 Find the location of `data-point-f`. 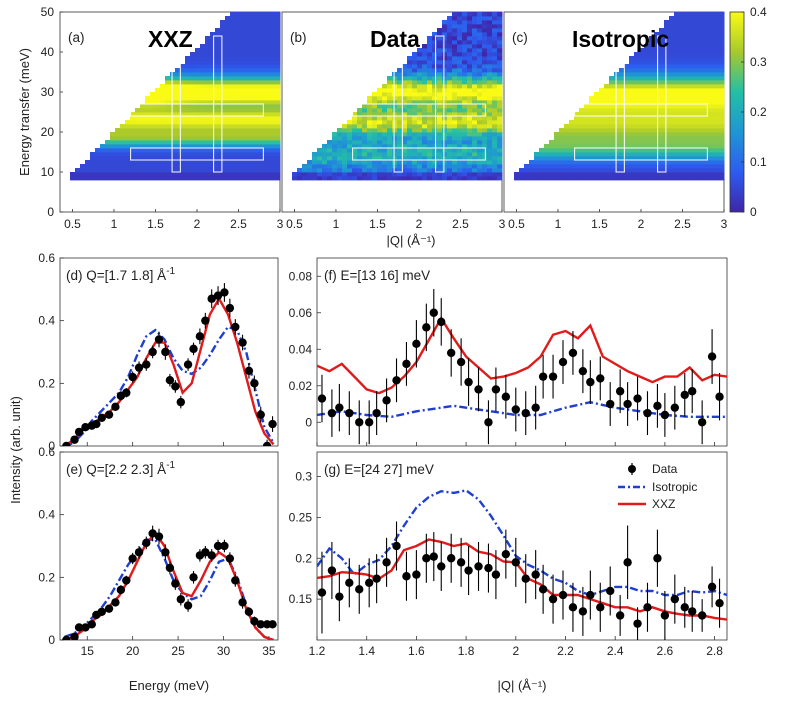

data-point-f is located at coordinates (359, 422).